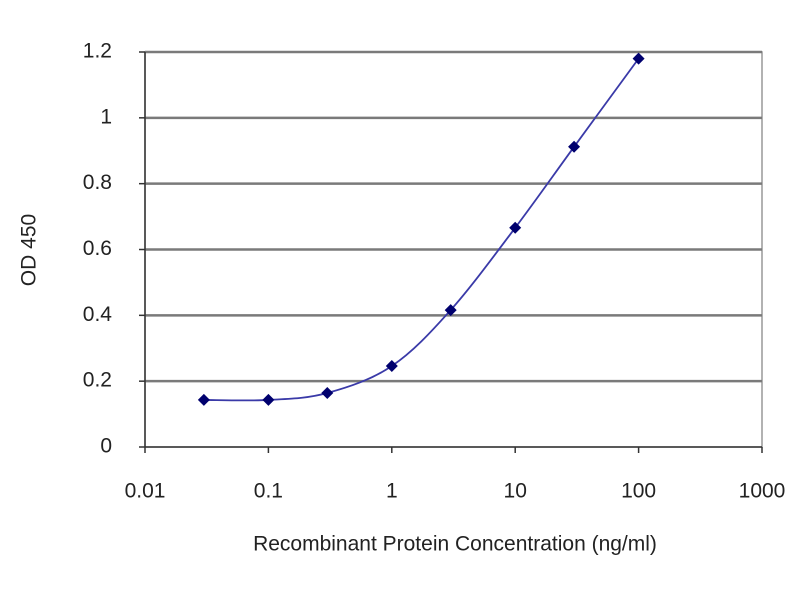 The image size is (800, 600). What do you see at coordinates (145, 491) in the screenshot?
I see `x-tick-label: 0.01` at bounding box center [145, 491].